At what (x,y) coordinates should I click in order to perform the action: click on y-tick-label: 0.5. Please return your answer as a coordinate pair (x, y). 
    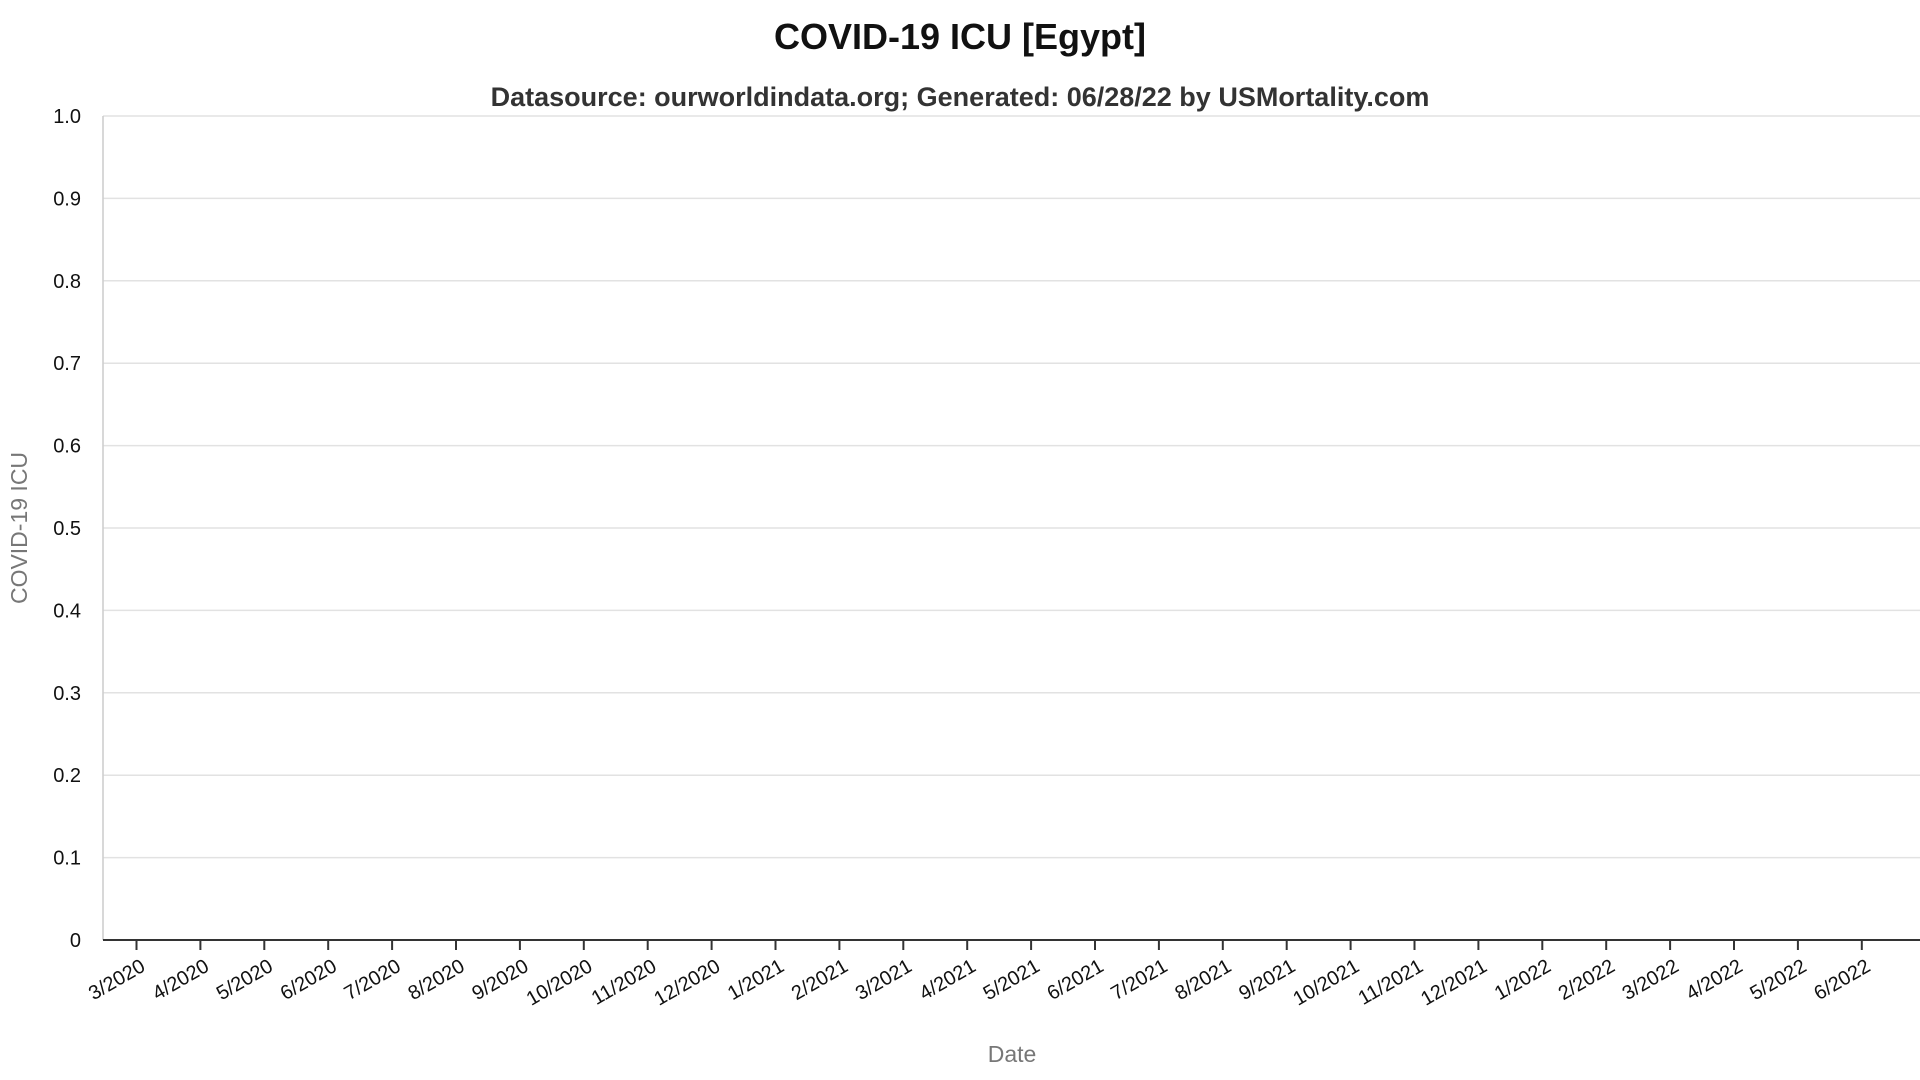
    Looking at the image, I should click on (67, 529).